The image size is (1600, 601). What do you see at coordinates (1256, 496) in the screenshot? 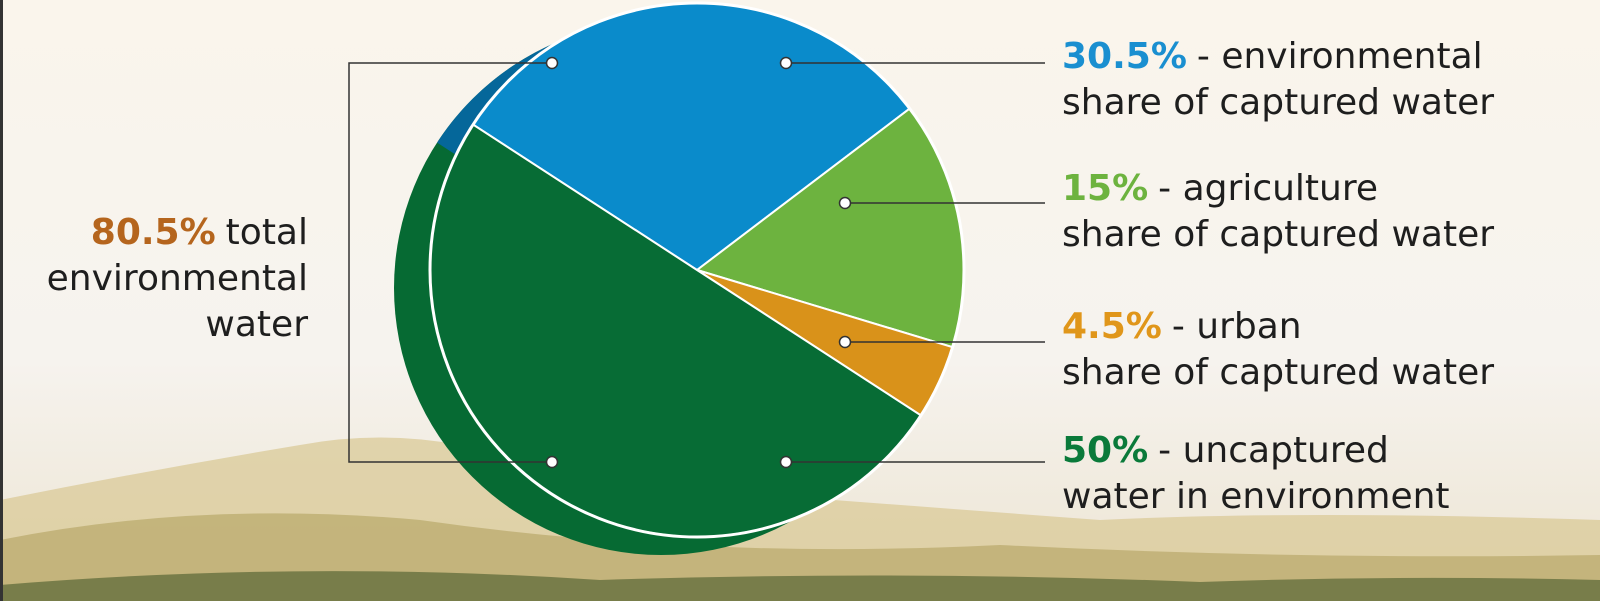
I see `legend-name-line2: water in environment` at bounding box center [1256, 496].